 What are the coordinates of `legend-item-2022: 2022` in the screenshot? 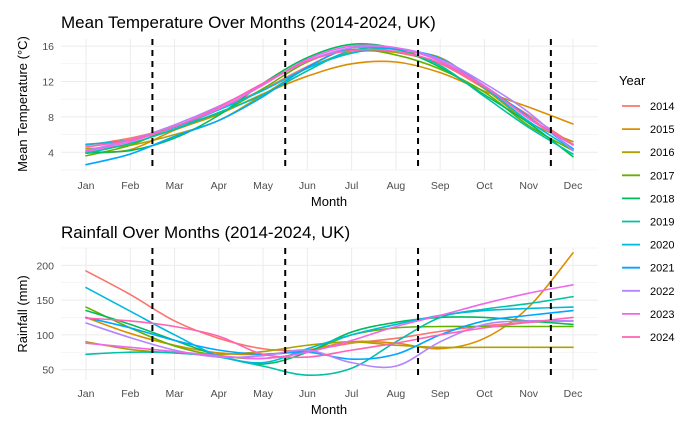 It's located at (648, 292).